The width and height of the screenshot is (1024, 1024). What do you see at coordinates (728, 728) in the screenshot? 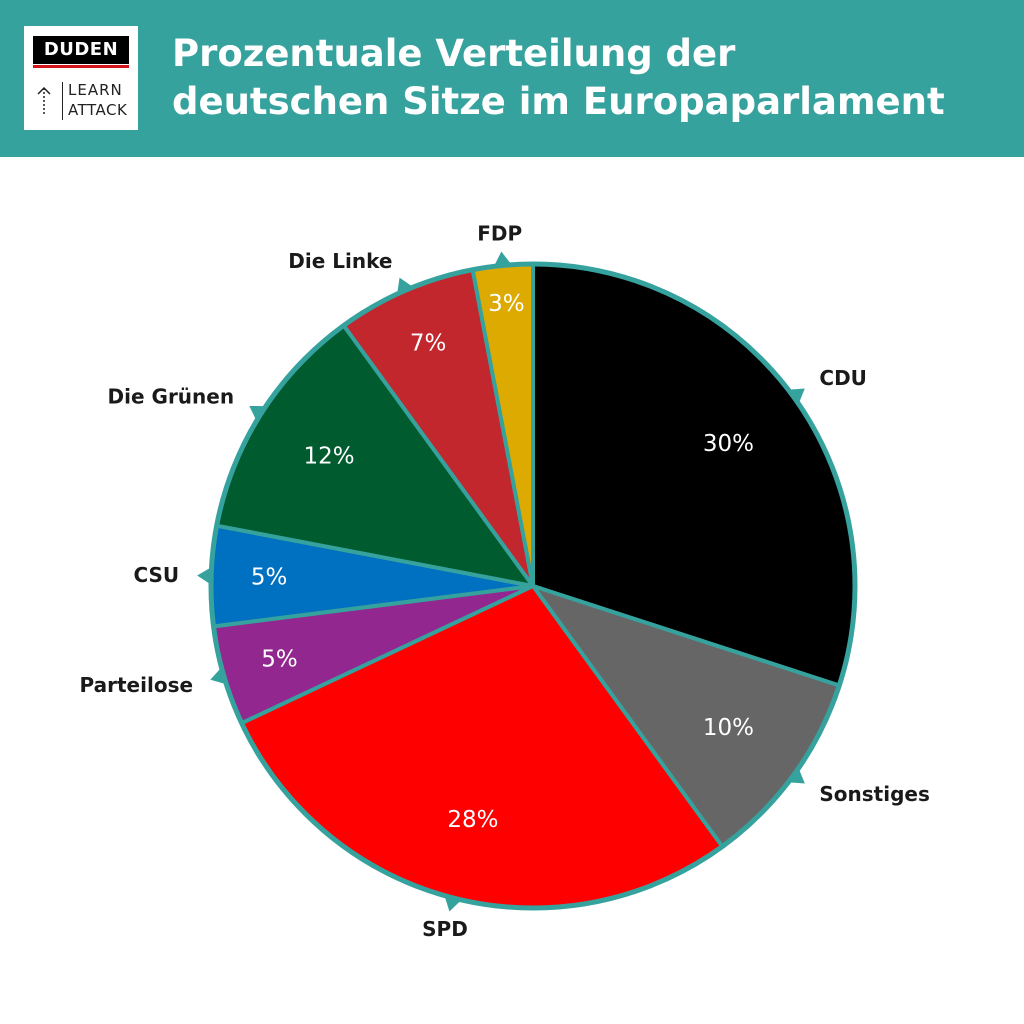
I see `pie-value-label-sonstiges: 10%` at bounding box center [728, 728].